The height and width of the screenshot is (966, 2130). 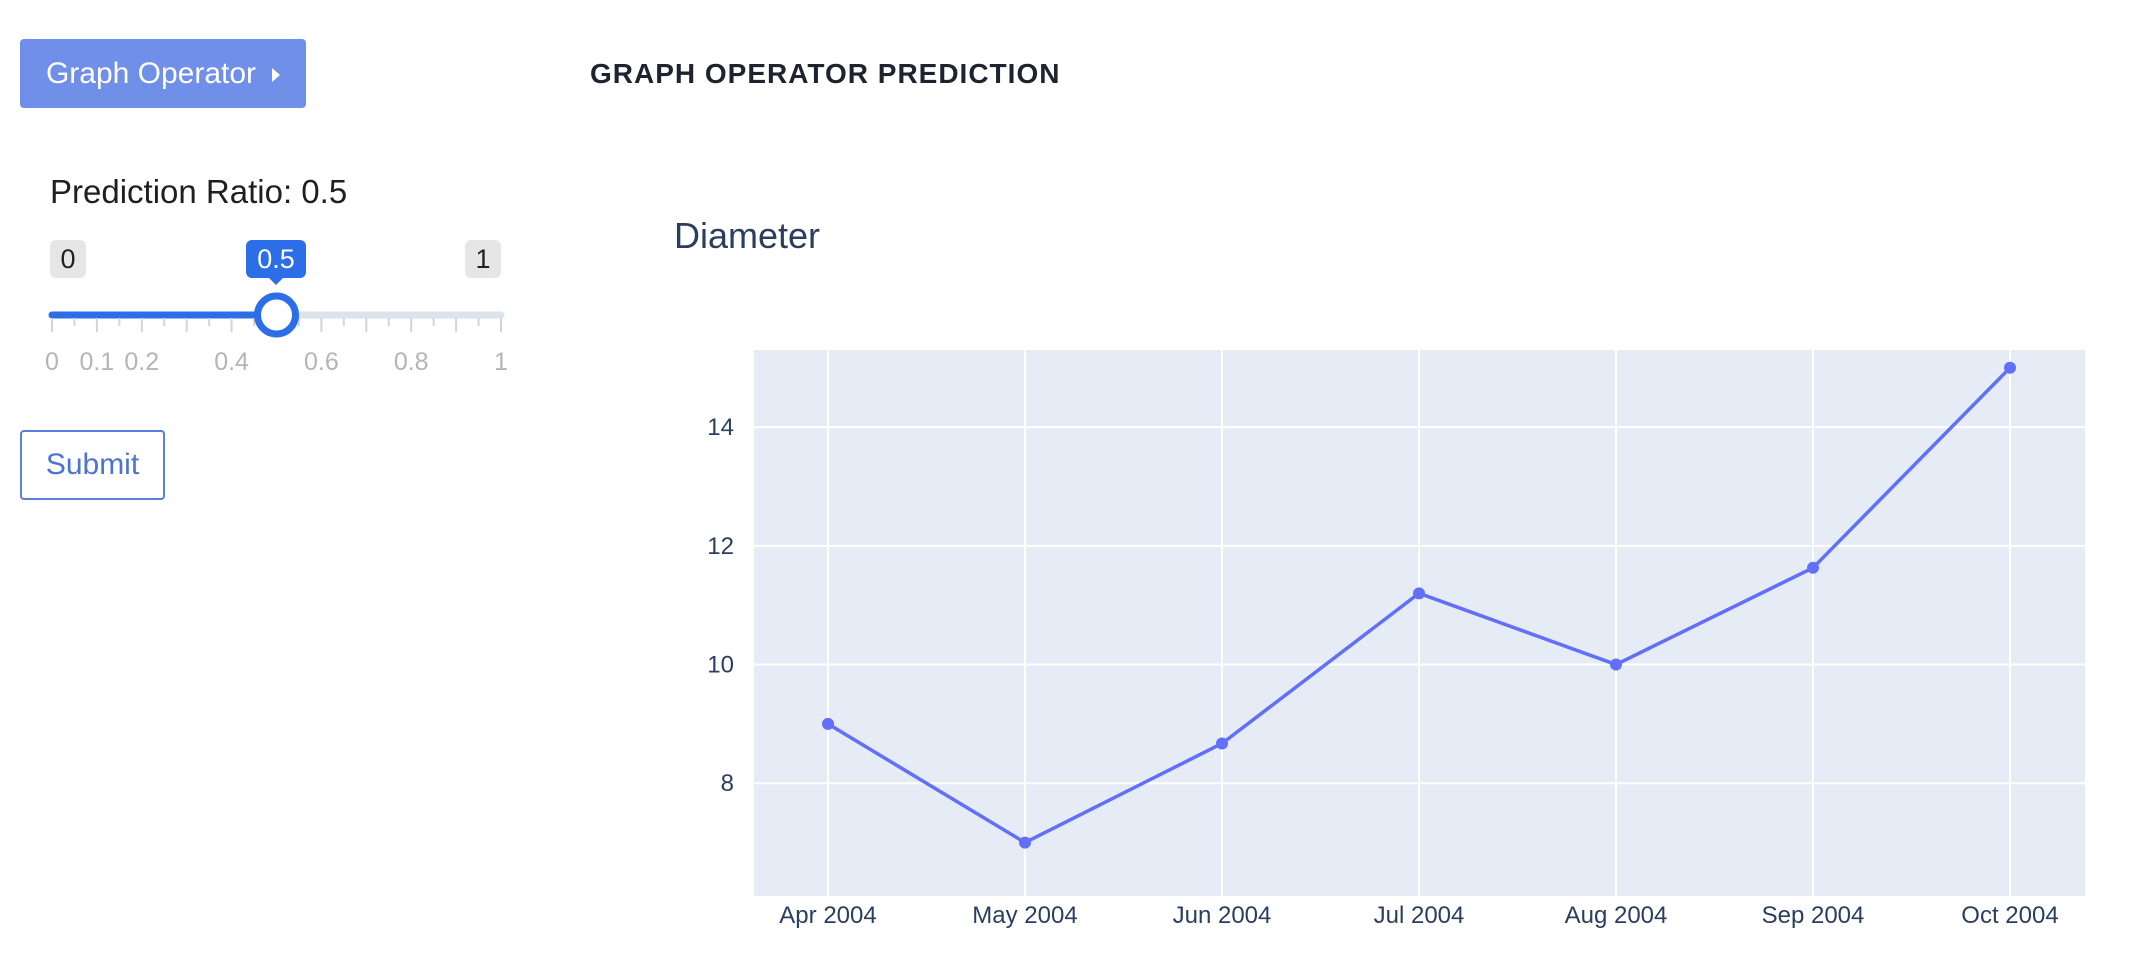 I want to click on x-tick-label: Oct 2004, so click(x=2009, y=915).